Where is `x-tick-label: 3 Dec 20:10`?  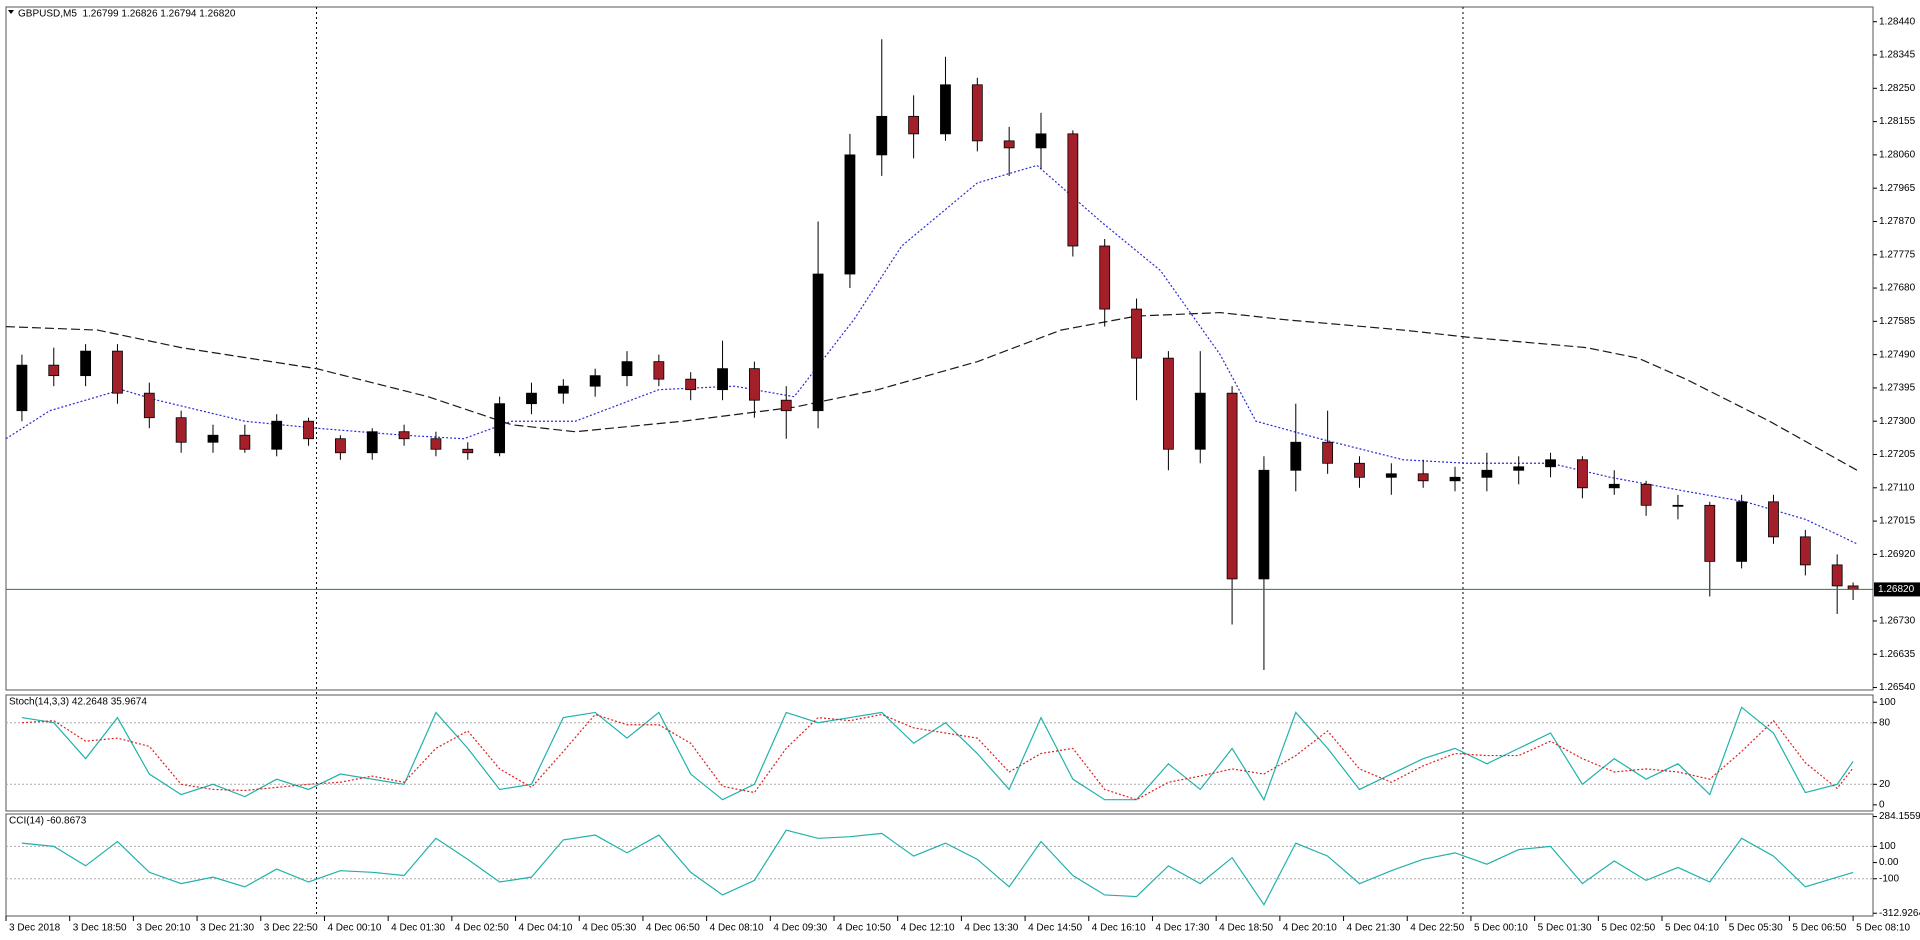
x-tick-label: 3 Dec 20:10 is located at coordinates (163, 928).